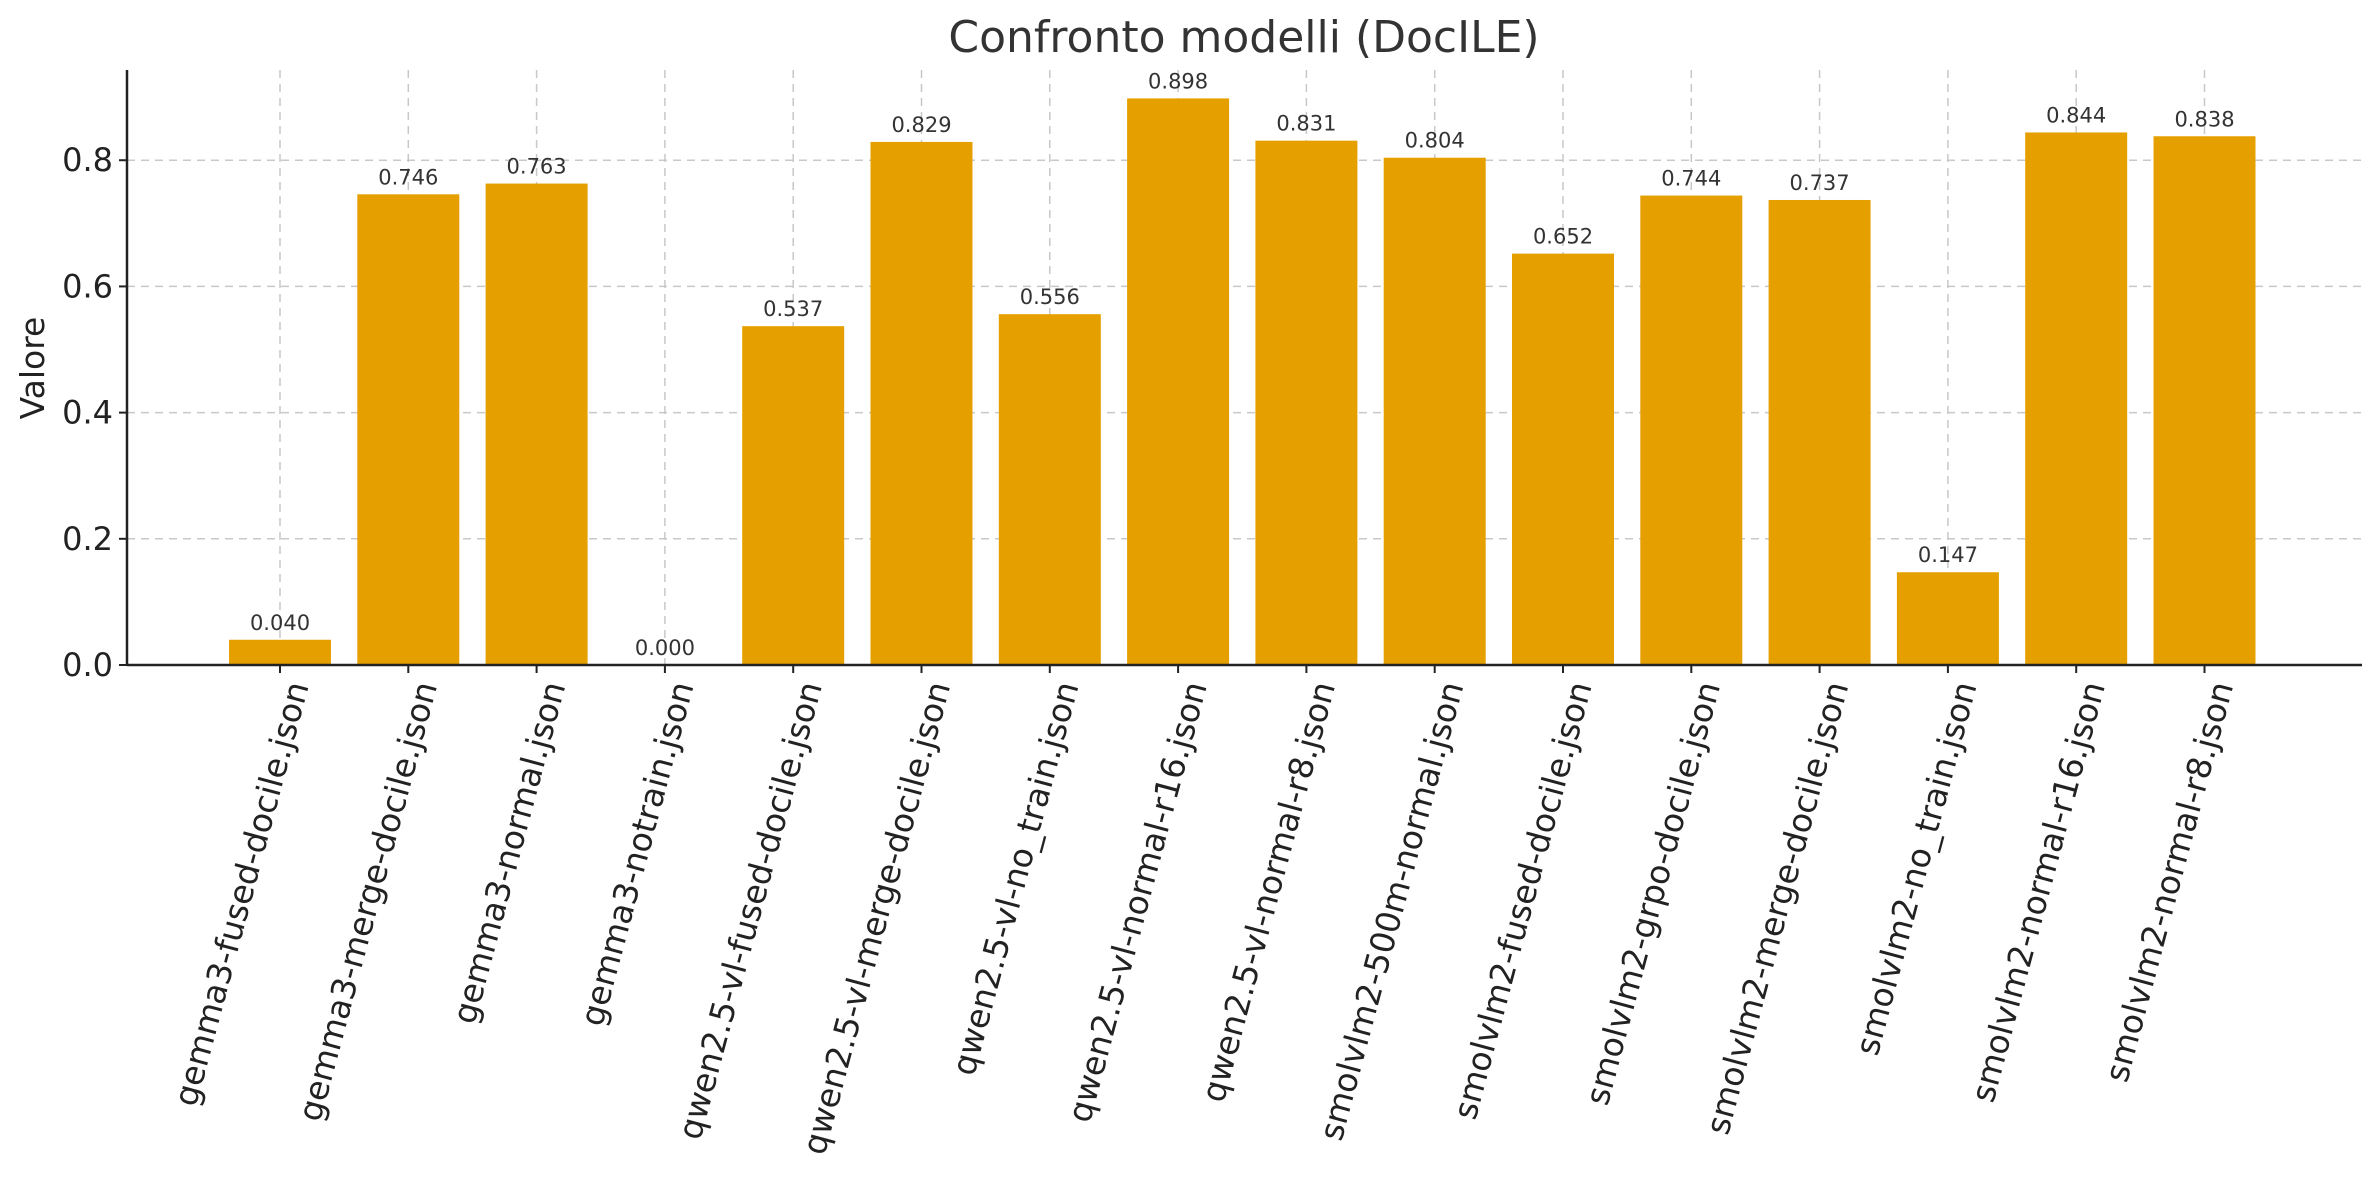  I want to click on y-ticks-layer: 0.0 0.2 0.4 0.6 0.8, so click(94, 412).